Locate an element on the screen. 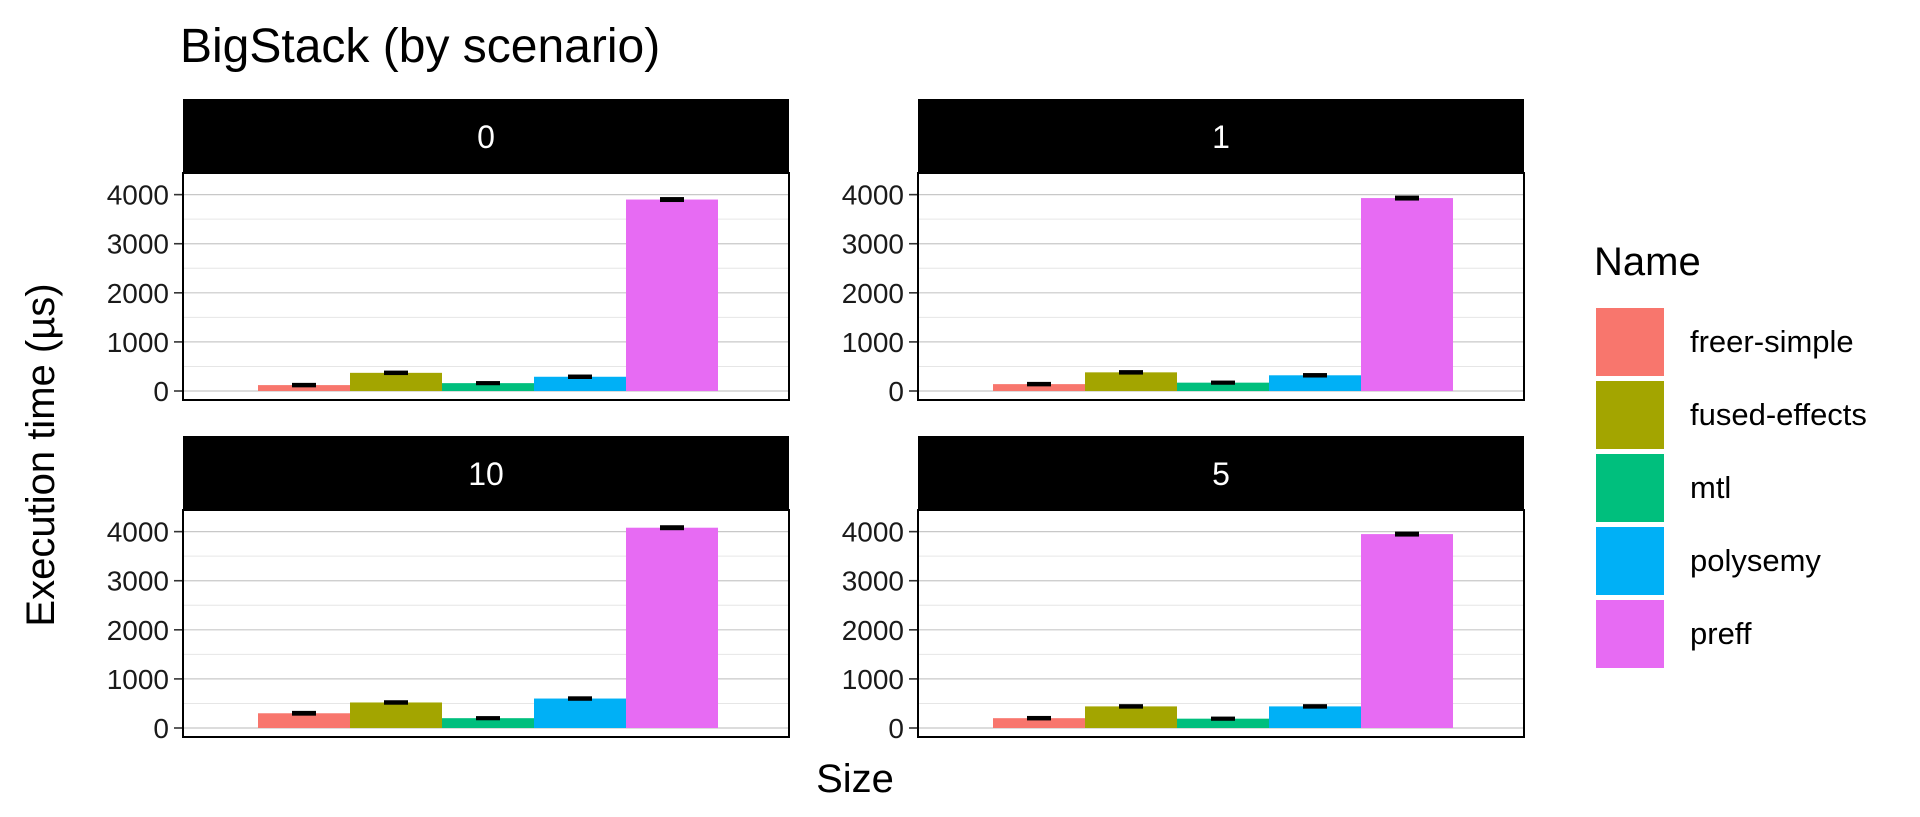  x-axis-label: Size is located at coordinates (855, 779).